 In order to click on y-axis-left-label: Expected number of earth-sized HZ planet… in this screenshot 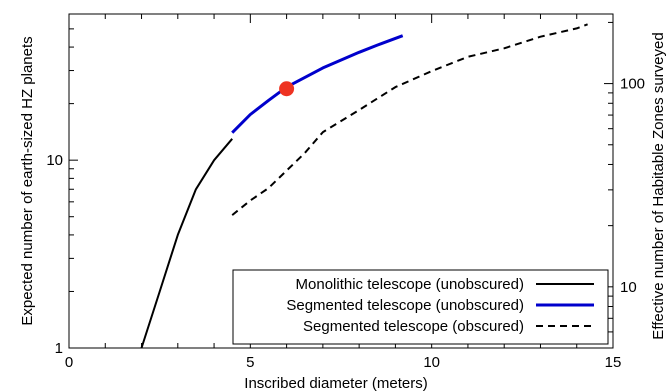, I will do `click(27, 180)`.